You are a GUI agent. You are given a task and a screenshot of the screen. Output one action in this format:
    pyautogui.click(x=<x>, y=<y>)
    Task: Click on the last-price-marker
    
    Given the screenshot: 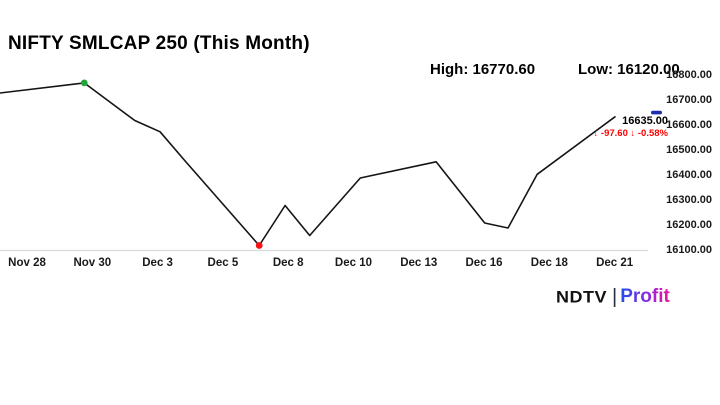 What is the action you would take?
    pyautogui.click(x=656, y=112)
    